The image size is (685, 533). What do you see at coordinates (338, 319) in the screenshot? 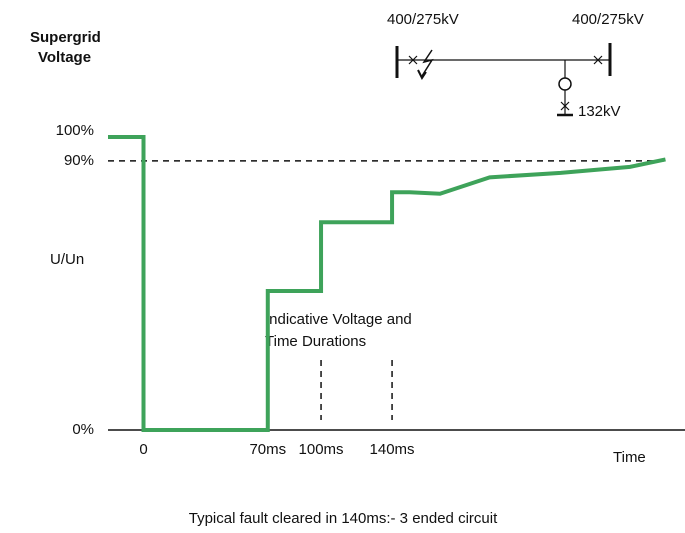
I see `annotation: Indicative Voltage and` at bounding box center [338, 319].